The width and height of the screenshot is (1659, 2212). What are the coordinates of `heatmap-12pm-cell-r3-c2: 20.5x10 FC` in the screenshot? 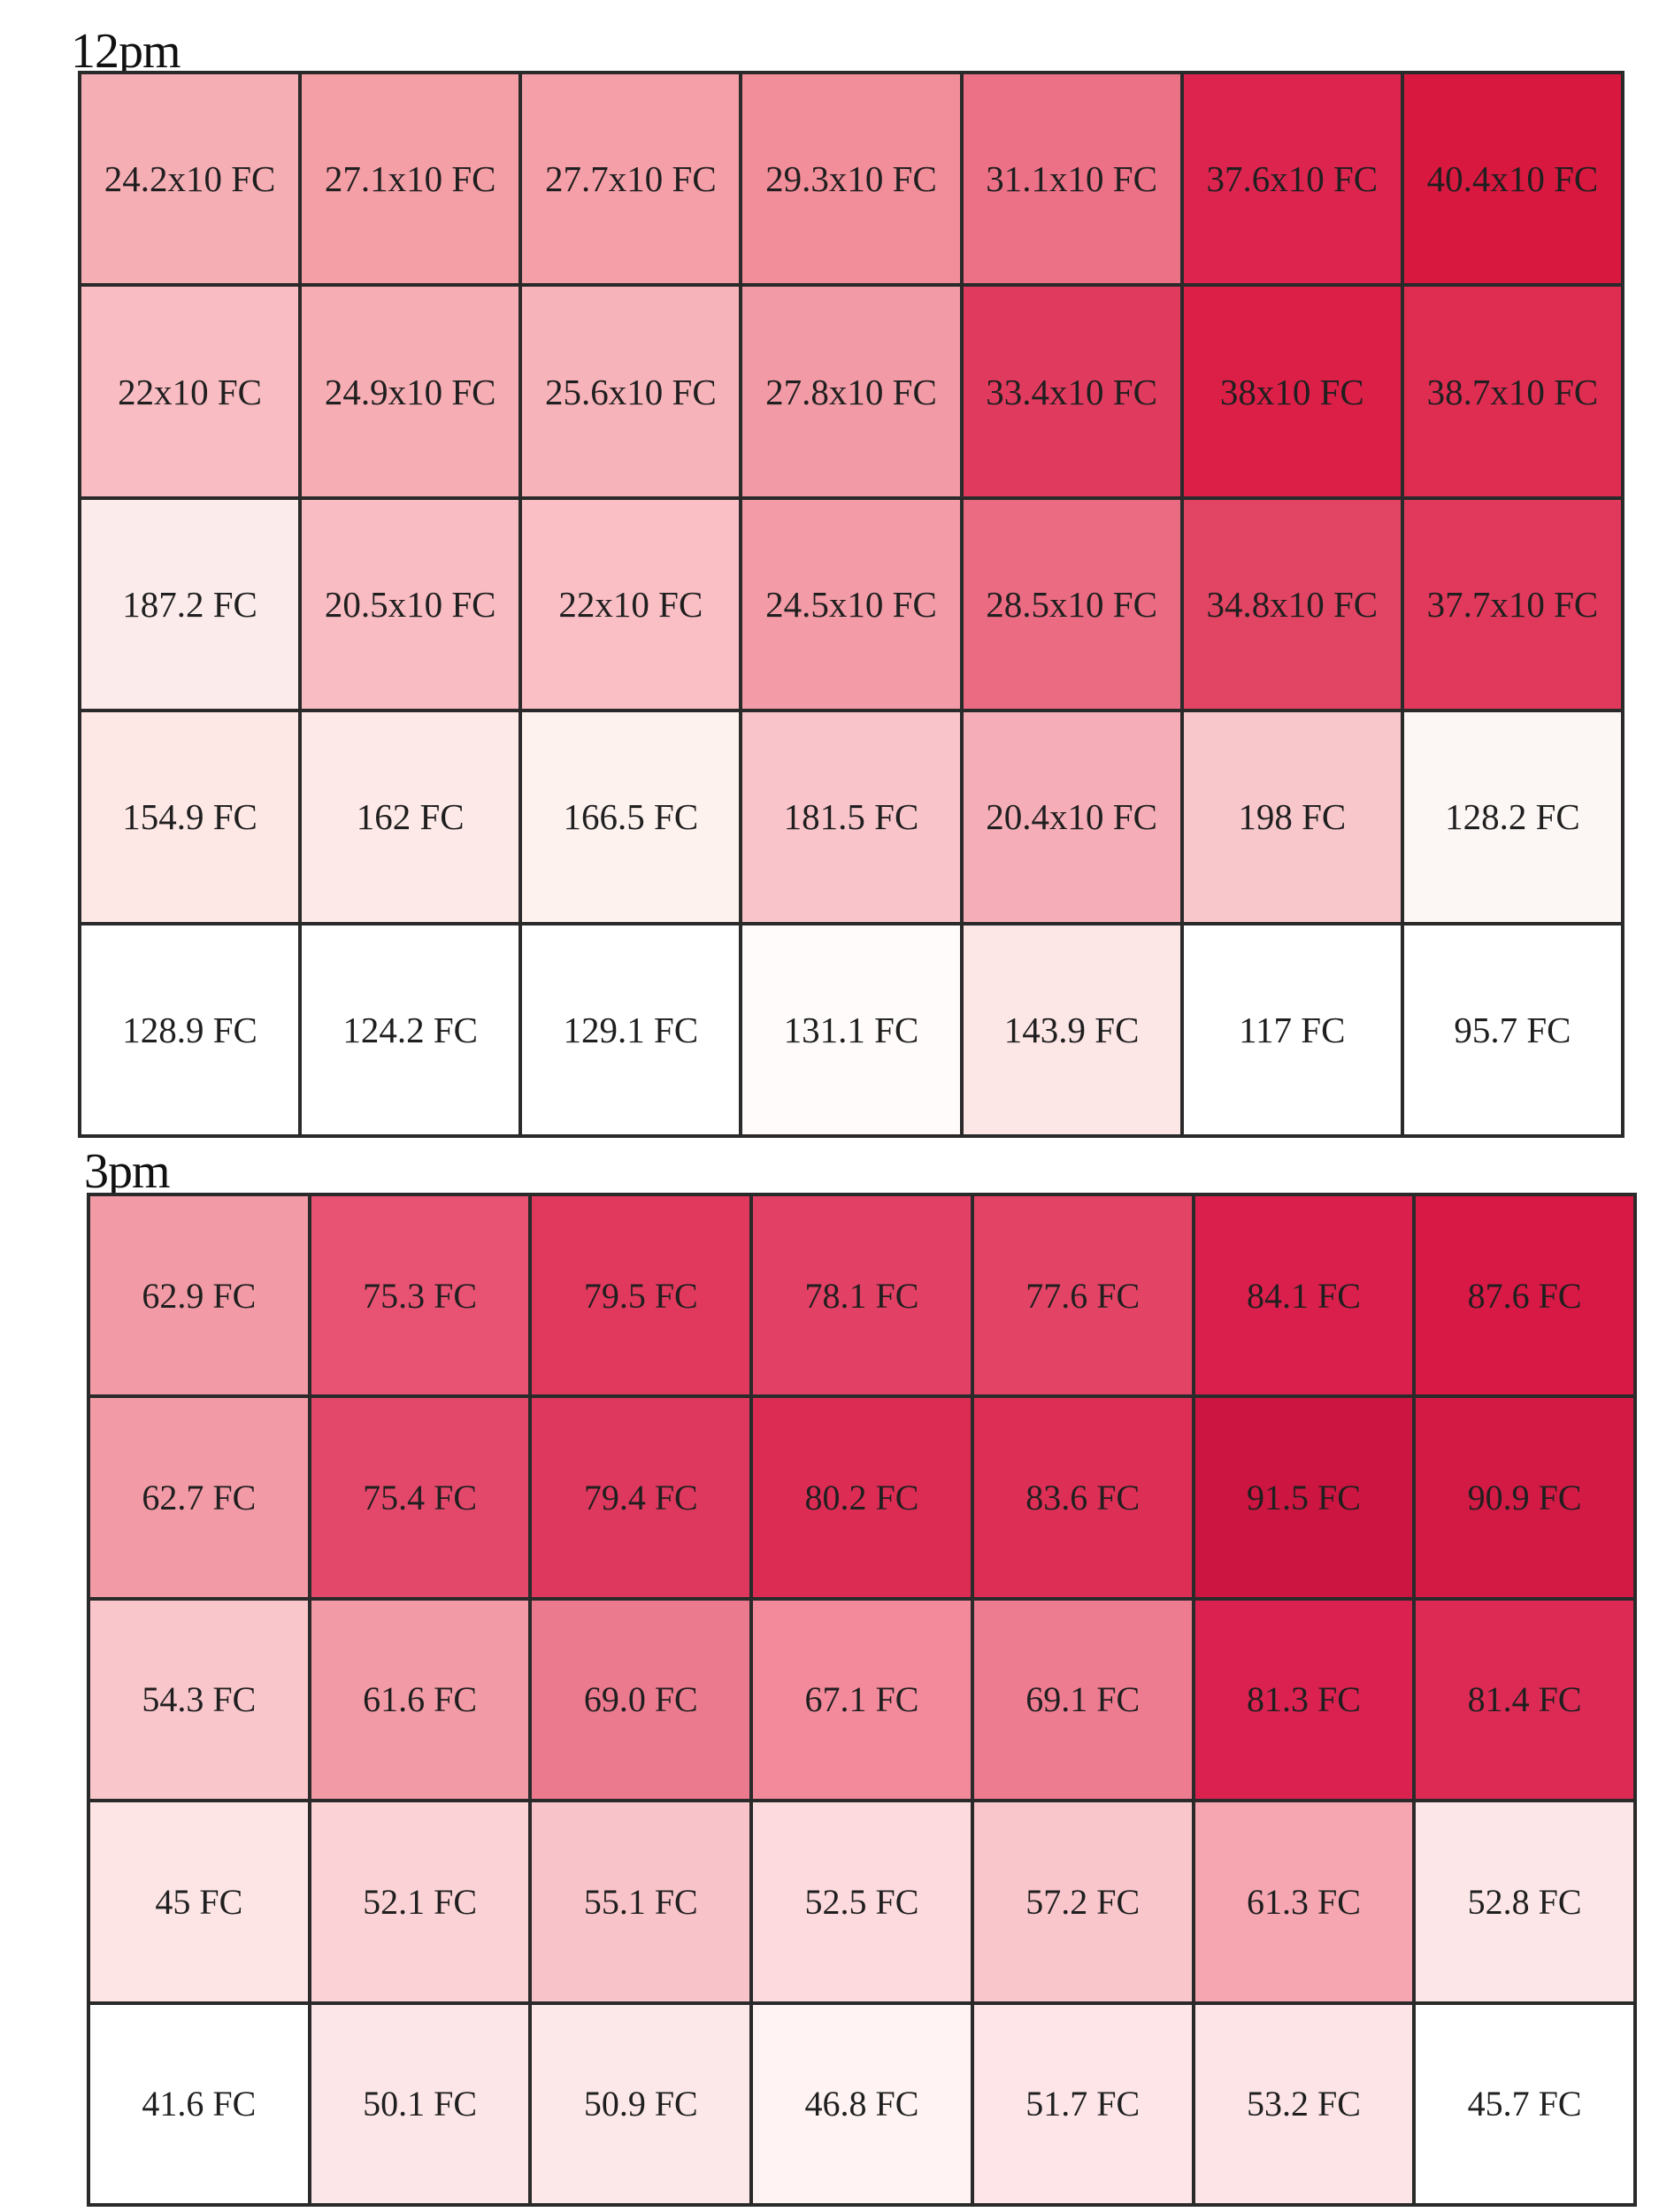 It's located at (411, 605).